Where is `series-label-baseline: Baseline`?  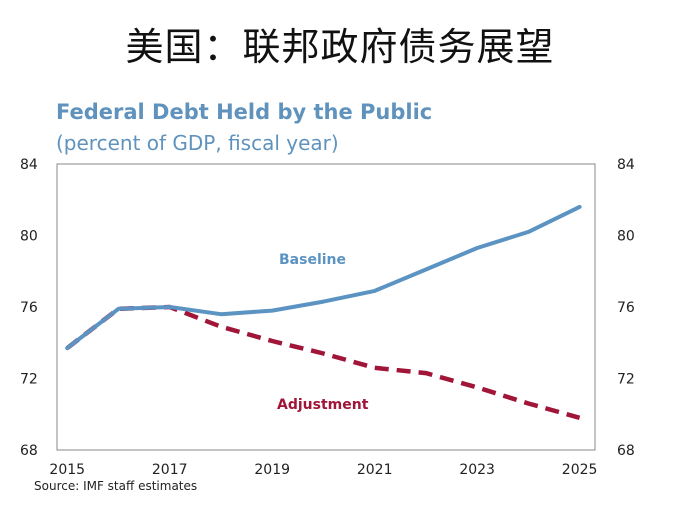 series-label-baseline: Baseline is located at coordinates (312, 260).